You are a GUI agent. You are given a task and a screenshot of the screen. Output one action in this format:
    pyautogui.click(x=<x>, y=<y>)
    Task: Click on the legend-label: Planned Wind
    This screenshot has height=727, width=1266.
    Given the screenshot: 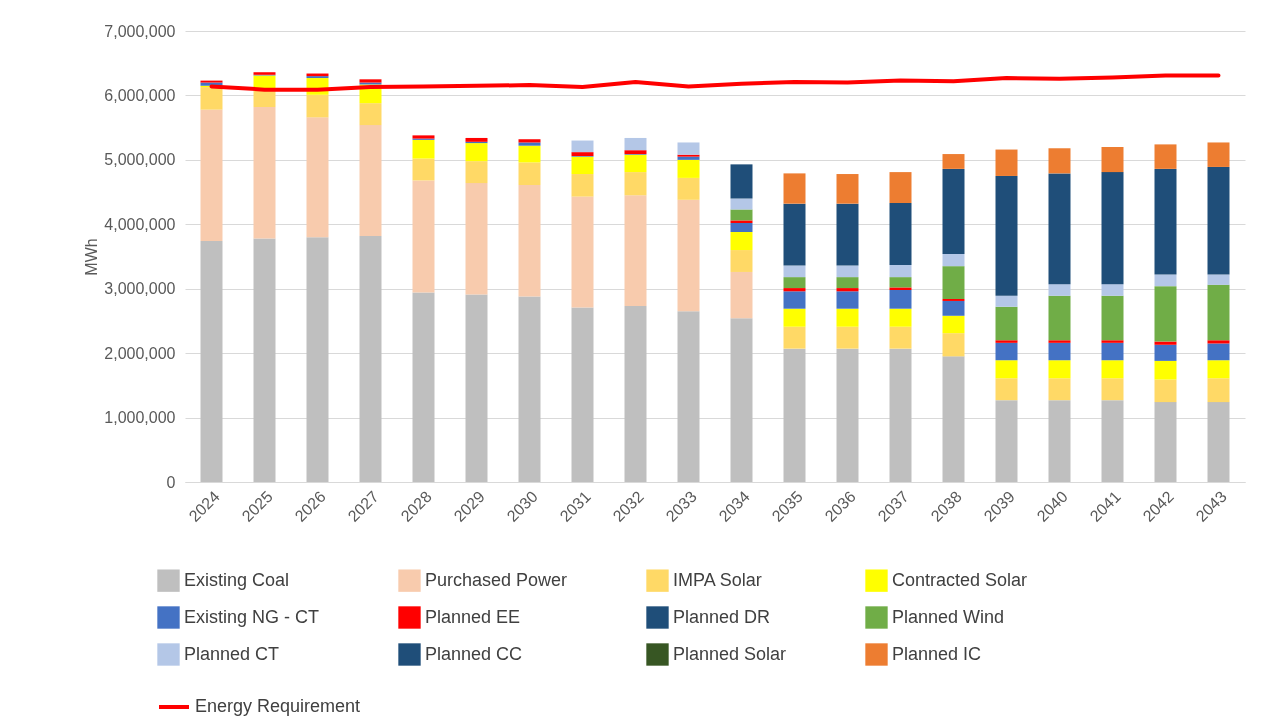 What is the action you would take?
    pyautogui.click(x=948, y=616)
    